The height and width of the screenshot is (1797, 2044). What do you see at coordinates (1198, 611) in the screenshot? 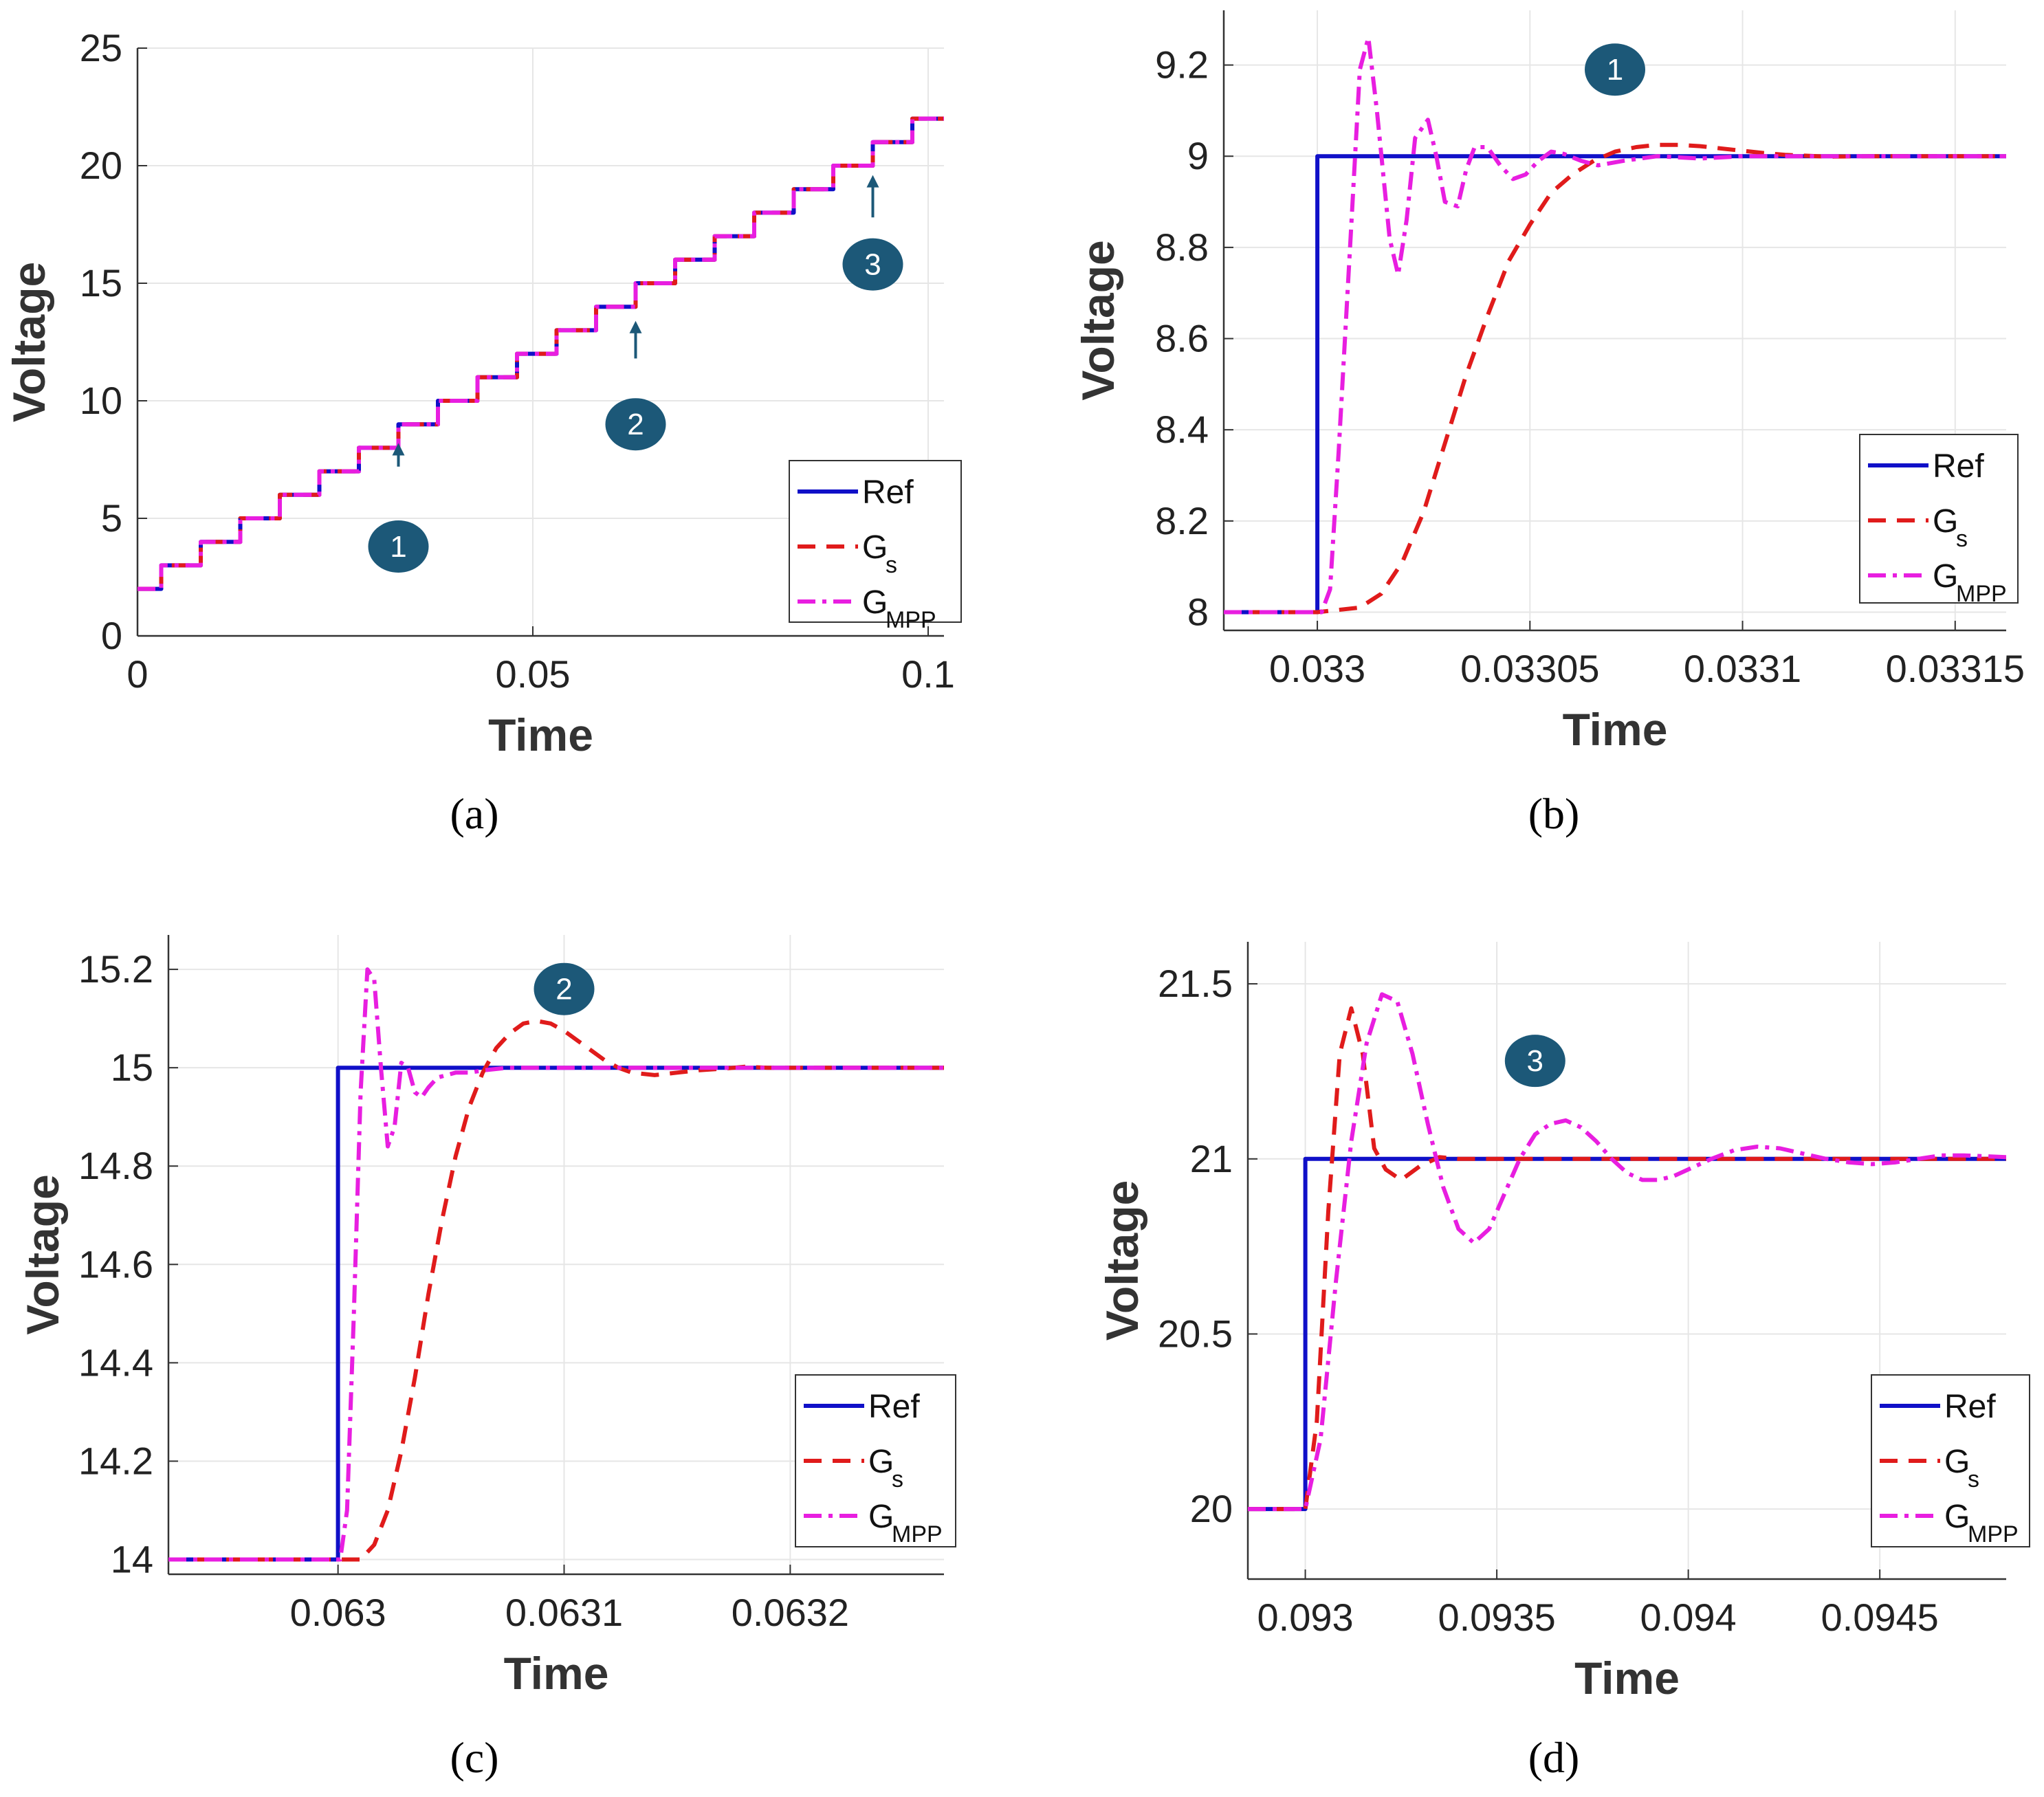
I see `y-tick-label: 8` at bounding box center [1198, 611].